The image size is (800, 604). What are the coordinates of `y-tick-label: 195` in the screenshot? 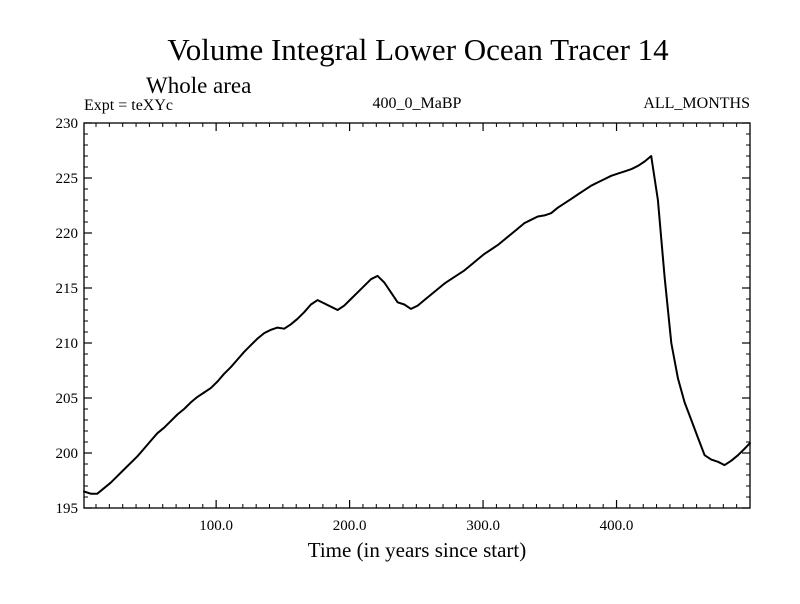 It's located at (67, 509).